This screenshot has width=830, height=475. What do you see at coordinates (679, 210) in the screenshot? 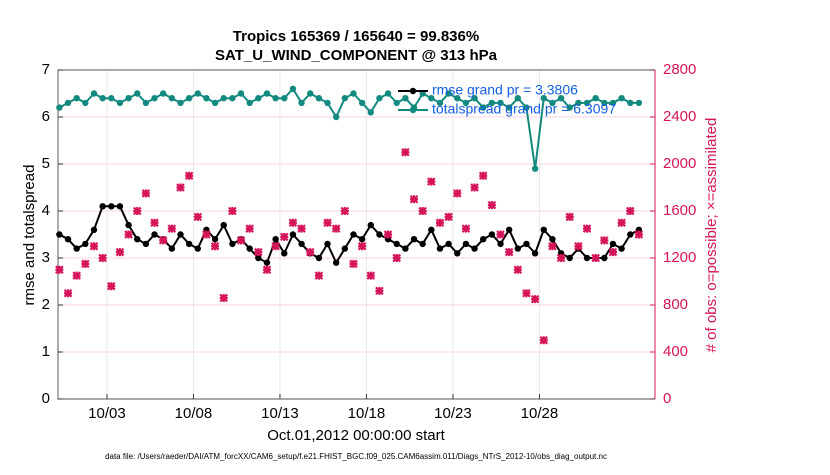
I see `y2-tick-label: 1600` at bounding box center [679, 210].